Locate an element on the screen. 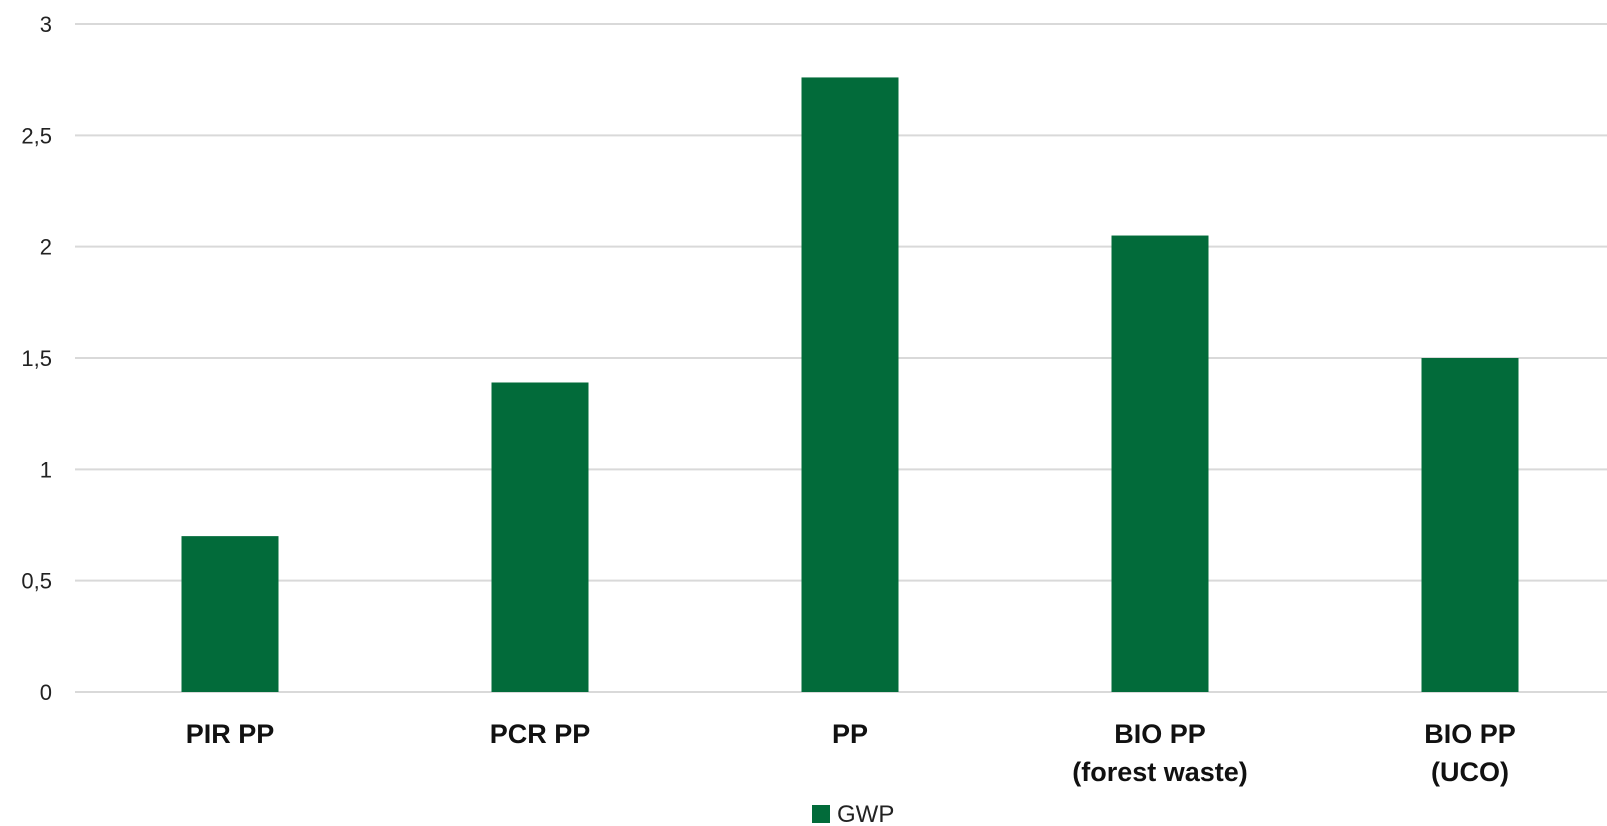 The image size is (1607, 826). legend-swatch-gwp is located at coordinates (821, 814).